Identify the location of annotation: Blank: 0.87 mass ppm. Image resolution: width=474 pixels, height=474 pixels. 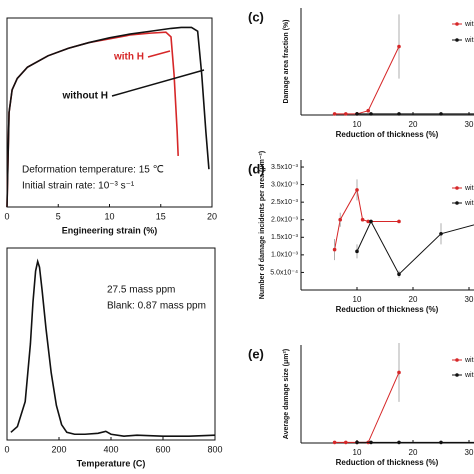
(156, 306).